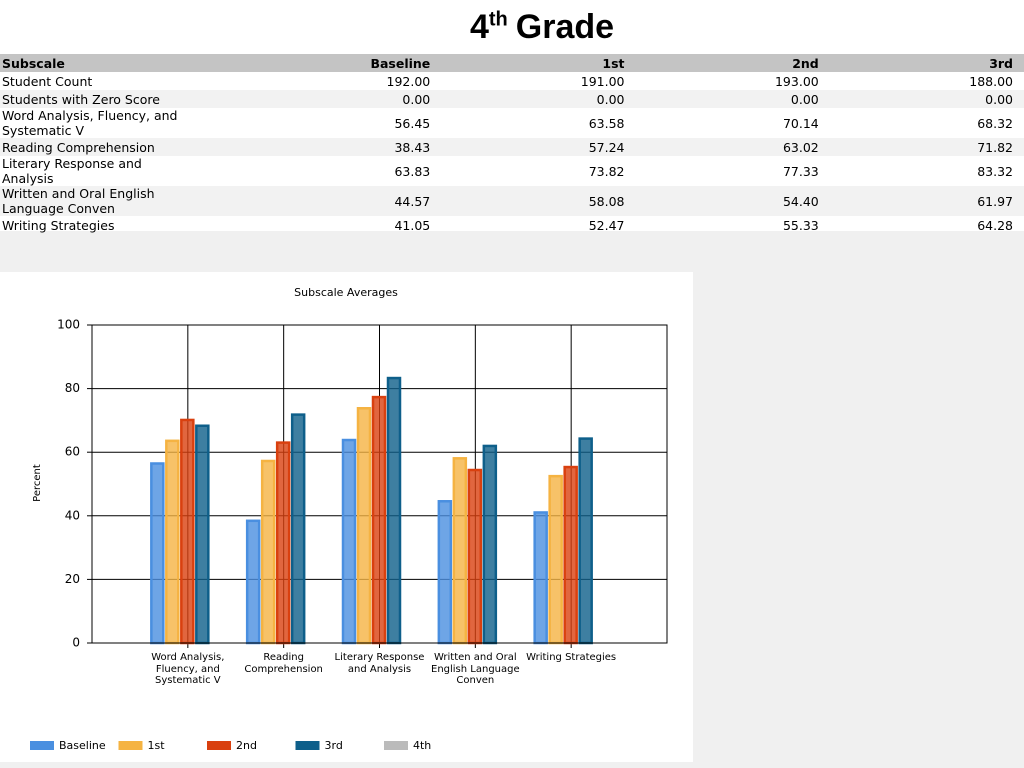 The height and width of the screenshot is (768, 1024). Describe the element at coordinates (317, 201) in the screenshot. I see `value-cell: 44.57` at that location.